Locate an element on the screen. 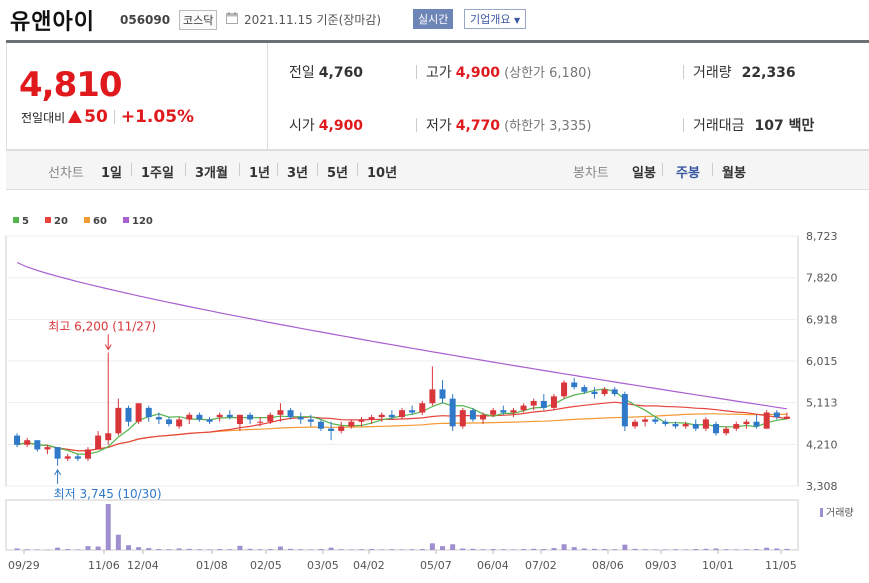 Image resolution: width=869 pixels, height=583 pixels. day-high: 고가 4,900 (상한가 6,180) is located at coordinates (509, 73).